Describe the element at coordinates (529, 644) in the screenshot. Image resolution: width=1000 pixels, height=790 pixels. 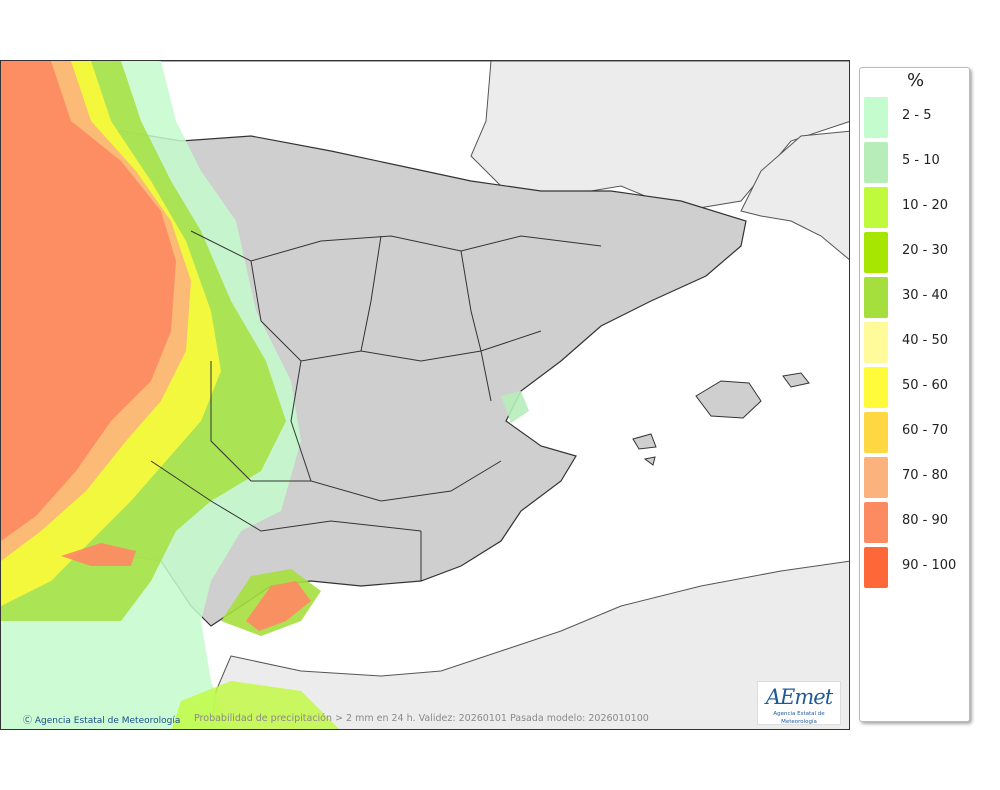
I see `africa-landmass` at that location.